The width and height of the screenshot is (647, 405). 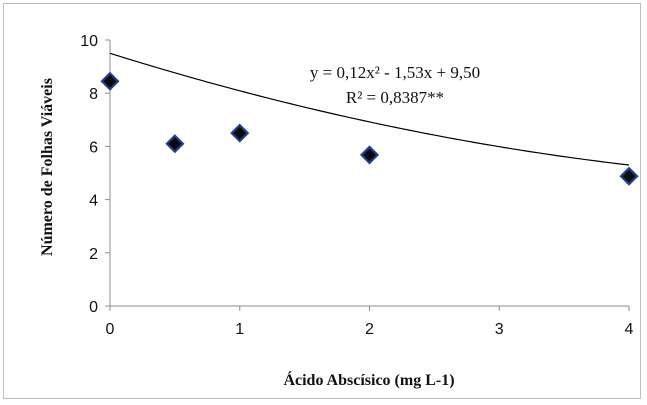 I want to click on x-tick-label: 1, so click(x=239, y=329).